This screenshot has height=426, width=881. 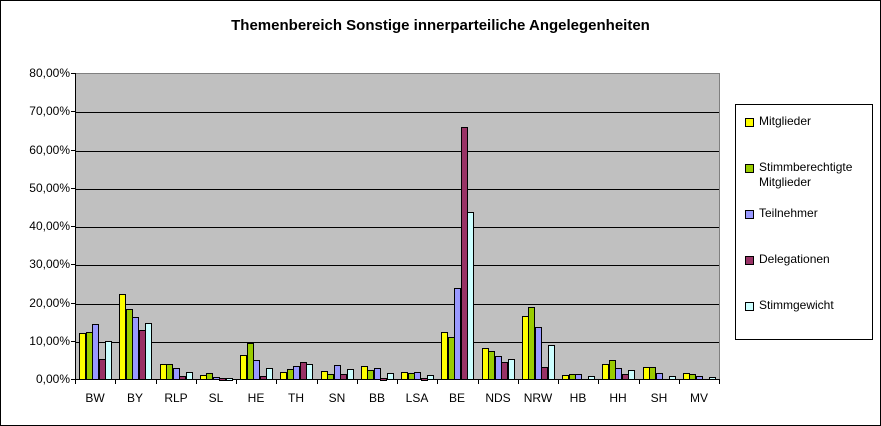 What do you see at coordinates (216, 398) in the screenshot?
I see `x-tick-label: SL` at bounding box center [216, 398].